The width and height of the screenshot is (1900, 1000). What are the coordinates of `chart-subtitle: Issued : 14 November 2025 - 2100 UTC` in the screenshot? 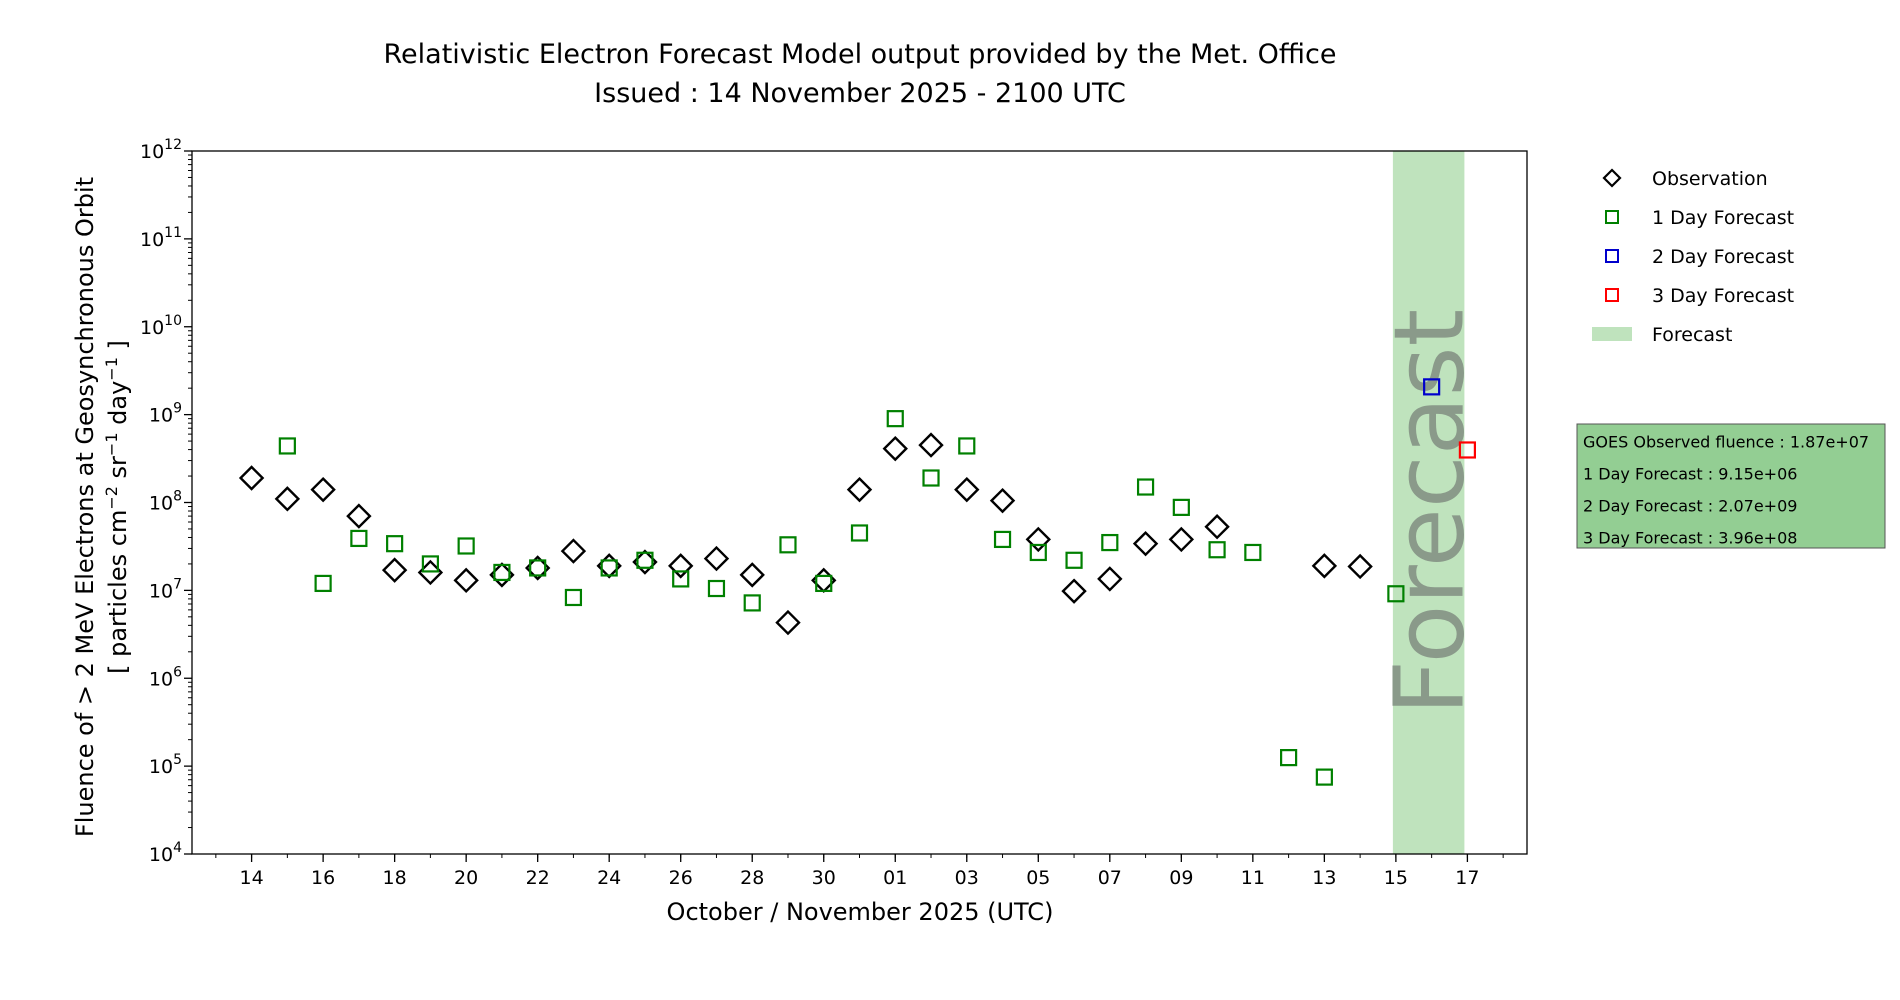 It's located at (860, 93).